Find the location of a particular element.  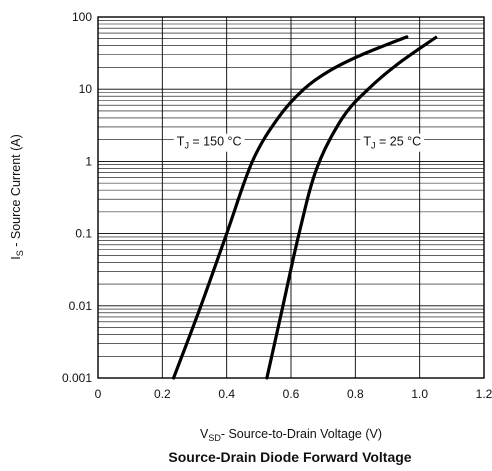

y-tick-label: 10 is located at coordinates (86, 89).